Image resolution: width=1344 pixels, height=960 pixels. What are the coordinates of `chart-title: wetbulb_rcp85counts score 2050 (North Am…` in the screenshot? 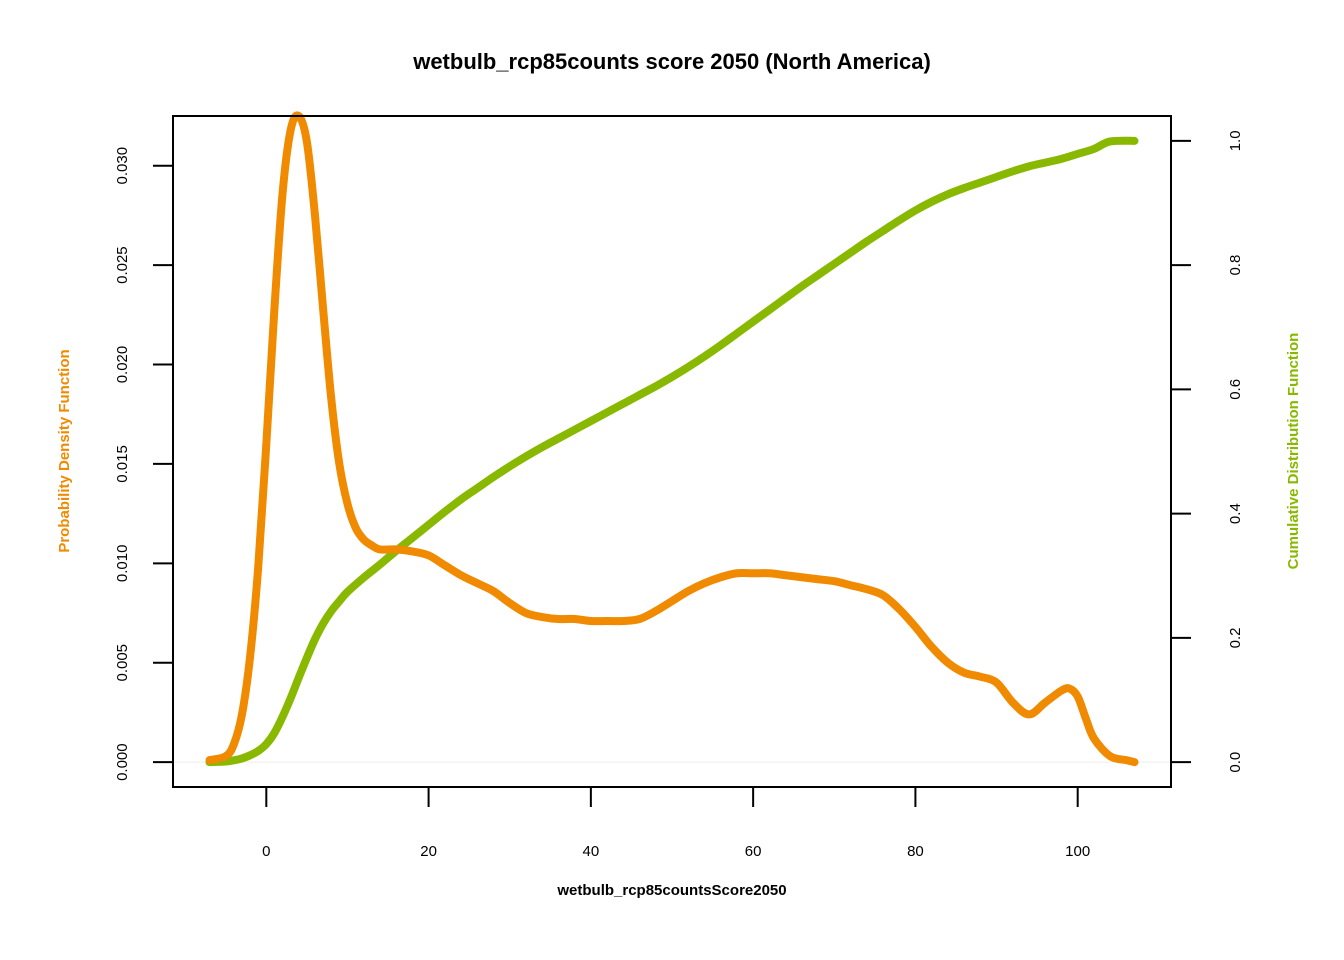 It's located at (671, 61).